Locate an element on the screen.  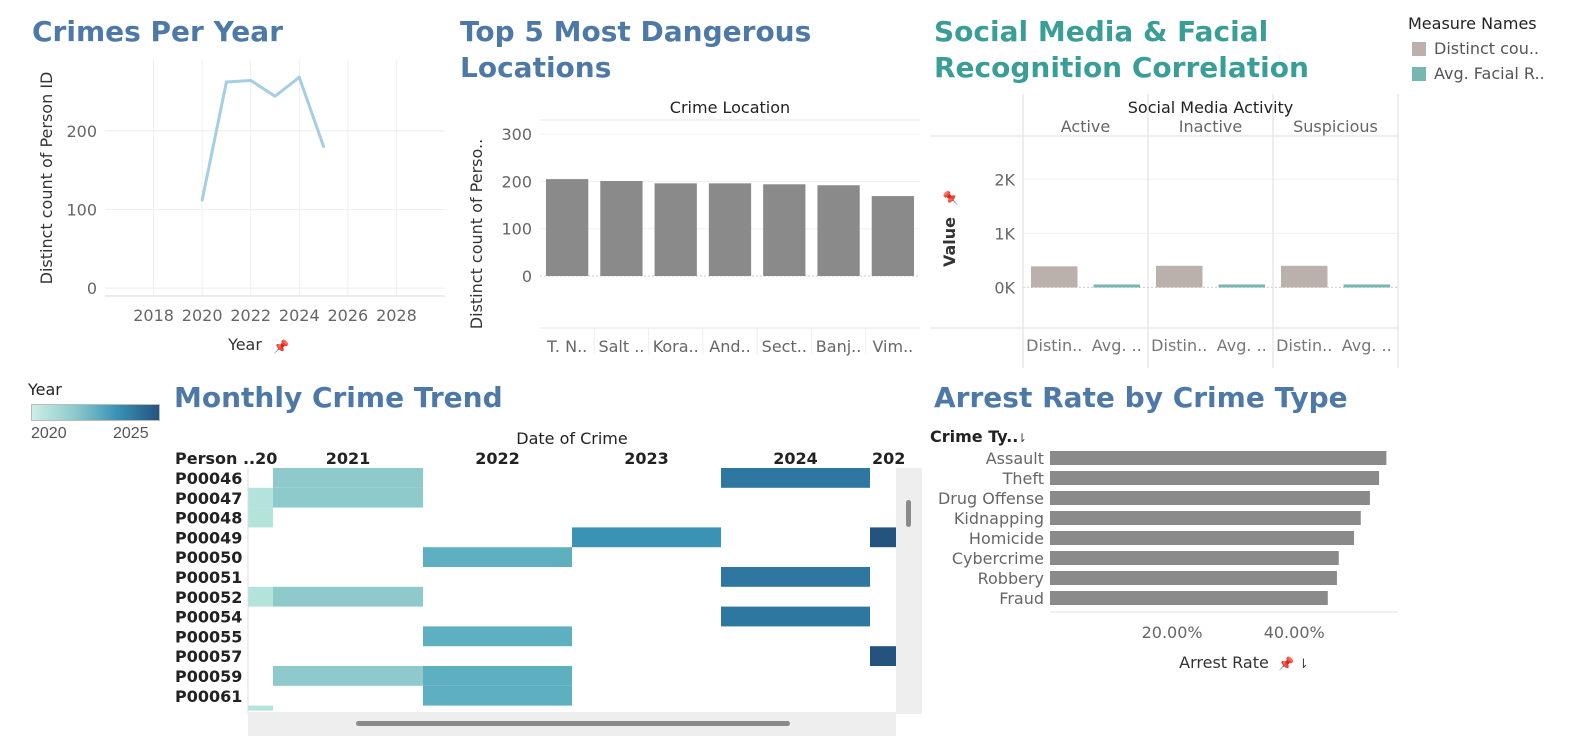
x-tick-label: 2018 is located at coordinates (153, 315).